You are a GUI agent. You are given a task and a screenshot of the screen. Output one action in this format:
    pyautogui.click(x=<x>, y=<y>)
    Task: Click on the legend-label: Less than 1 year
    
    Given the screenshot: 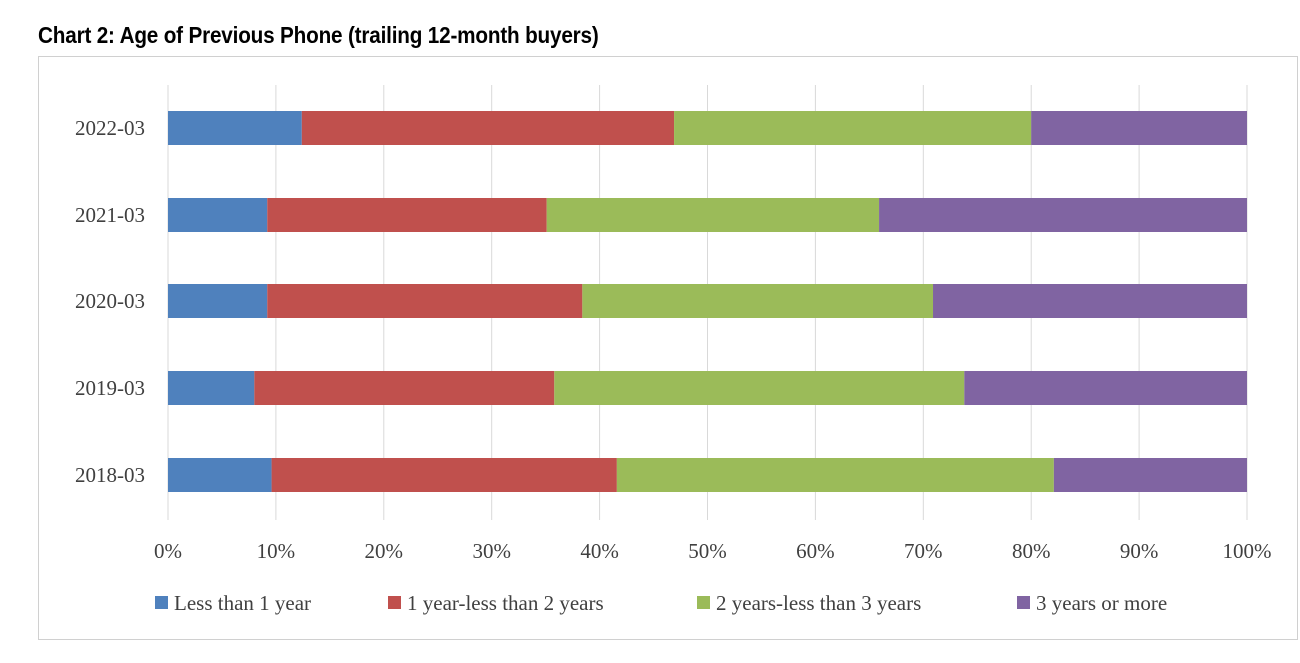 What is the action you would take?
    pyautogui.click(x=242, y=603)
    